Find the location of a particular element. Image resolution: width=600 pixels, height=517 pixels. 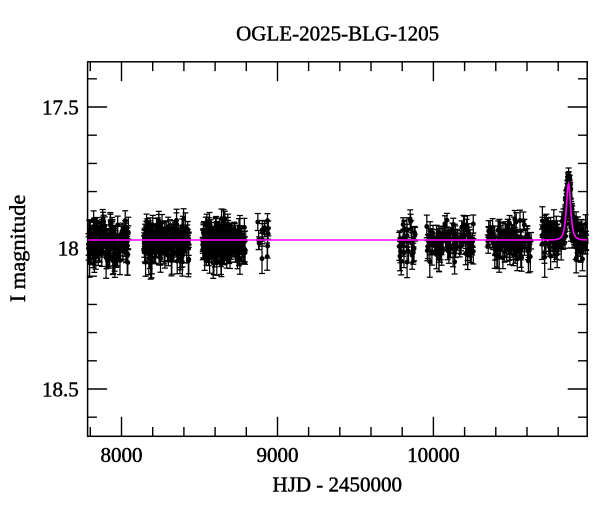

svg-text: 9000 is located at coordinates (278, 455).